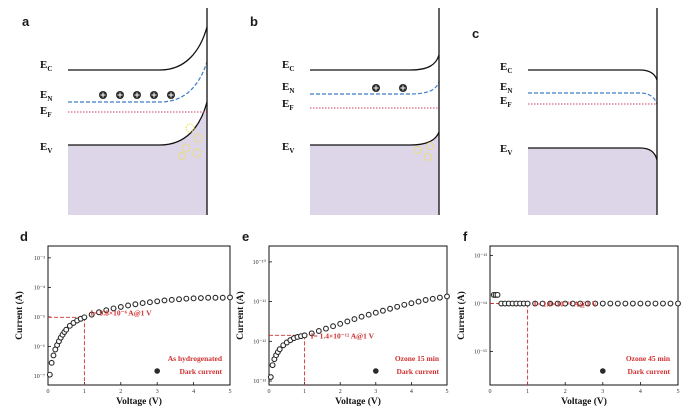  What do you see at coordinates (565, 111) in the screenshot?
I see `panel-c-band-diagram: c EC EN EF EV` at bounding box center [565, 111].